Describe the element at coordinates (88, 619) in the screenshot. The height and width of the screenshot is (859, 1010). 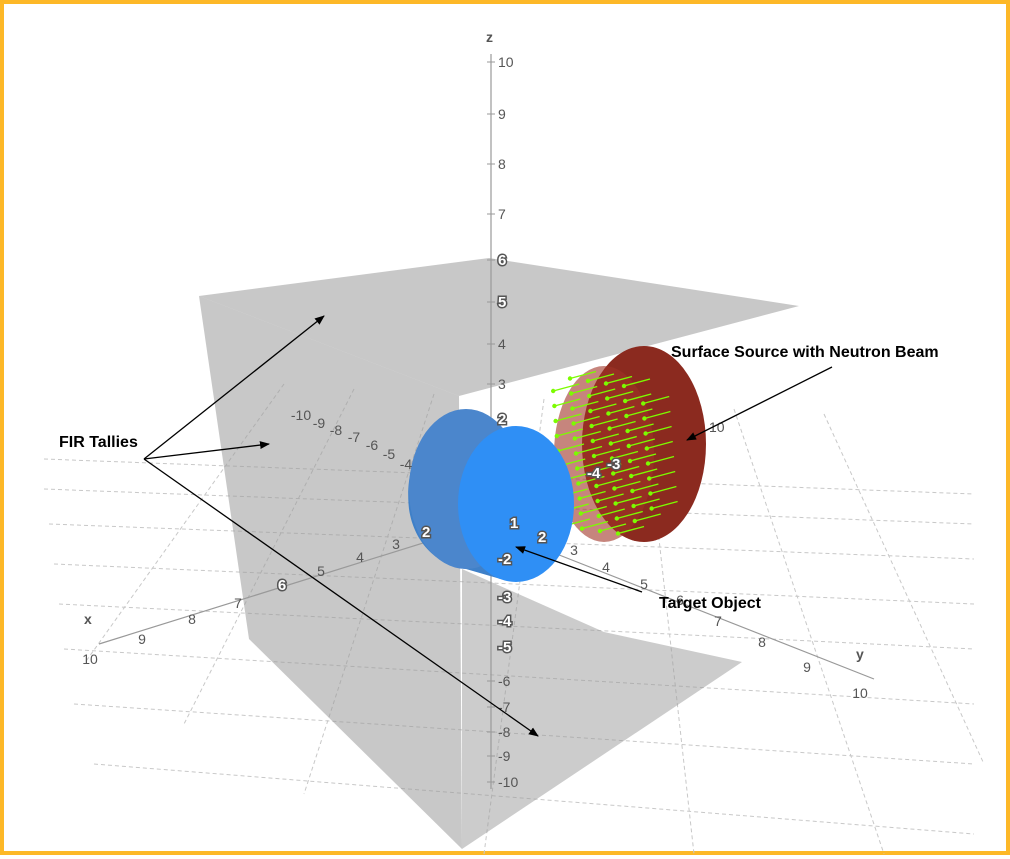
I see `x-axis-label: x` at that location.